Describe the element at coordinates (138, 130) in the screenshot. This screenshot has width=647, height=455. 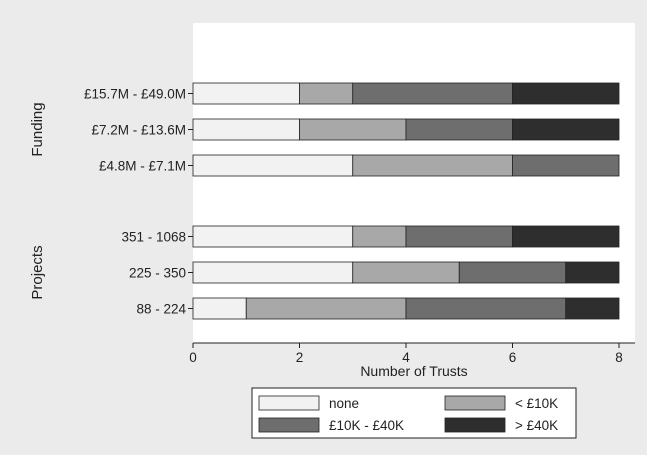
I see `category-label: £7.2M - £13.6M` at that location.